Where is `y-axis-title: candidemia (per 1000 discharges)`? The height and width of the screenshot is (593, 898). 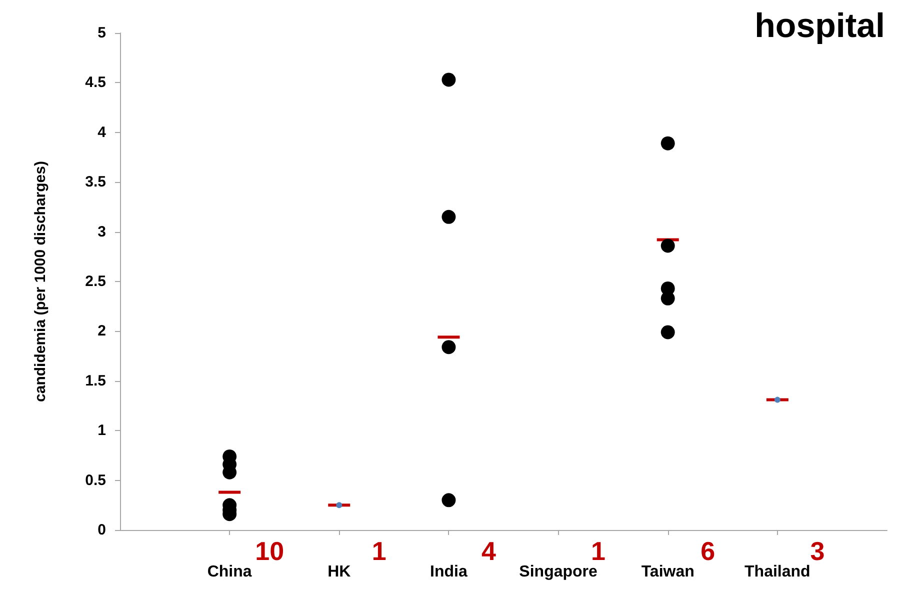 y-axis-title: candidemia (per 1000 discharges) is located at coordinates (40, 281).